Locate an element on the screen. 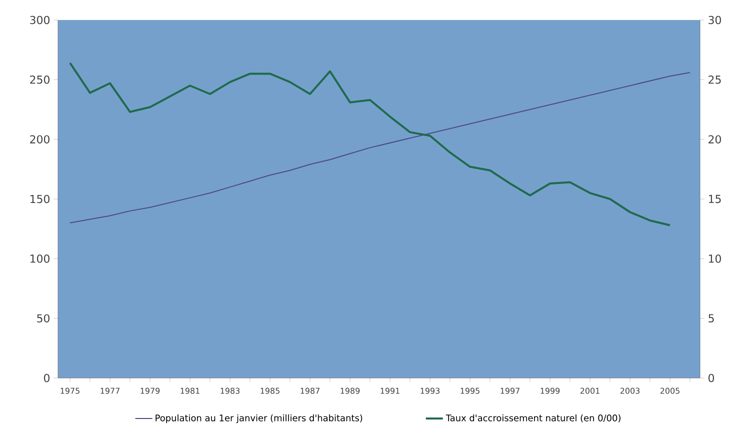 Image resolution: width=737 pixels, height=427 pixels. y-tick-label: 300 is located at coordinates (40, 20).